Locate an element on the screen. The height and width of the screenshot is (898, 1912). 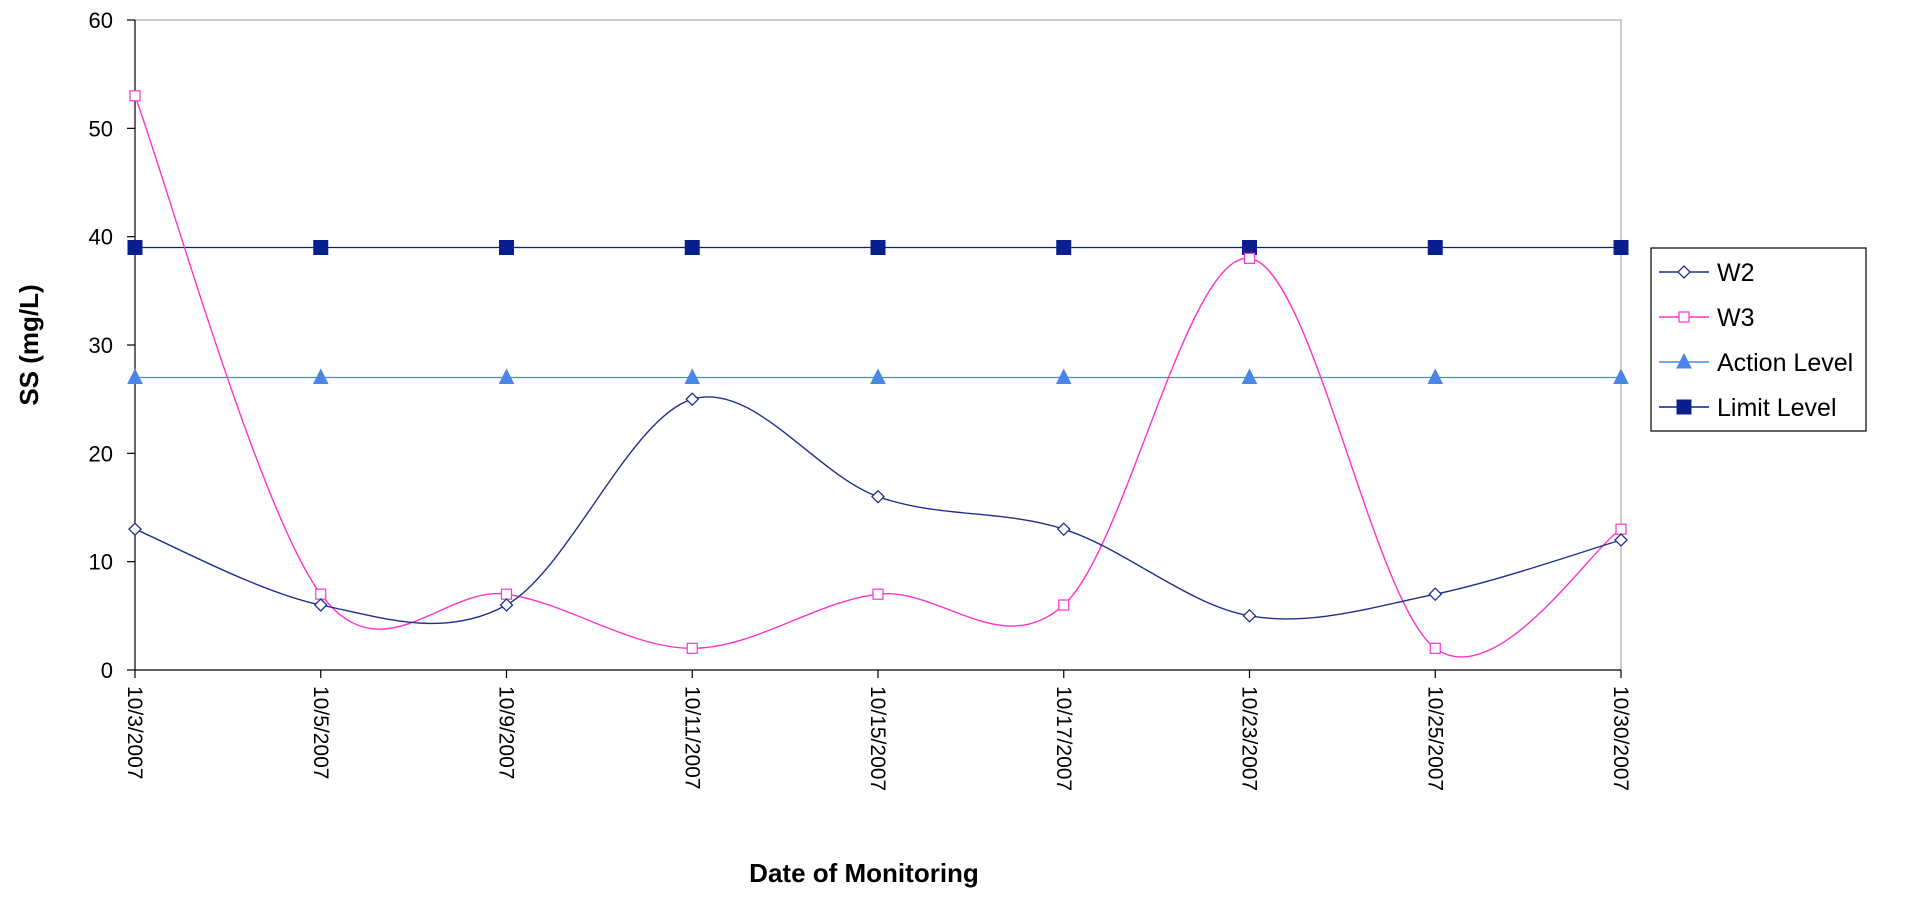
legend-marker-action-level is located at coordinates (1684, 360).